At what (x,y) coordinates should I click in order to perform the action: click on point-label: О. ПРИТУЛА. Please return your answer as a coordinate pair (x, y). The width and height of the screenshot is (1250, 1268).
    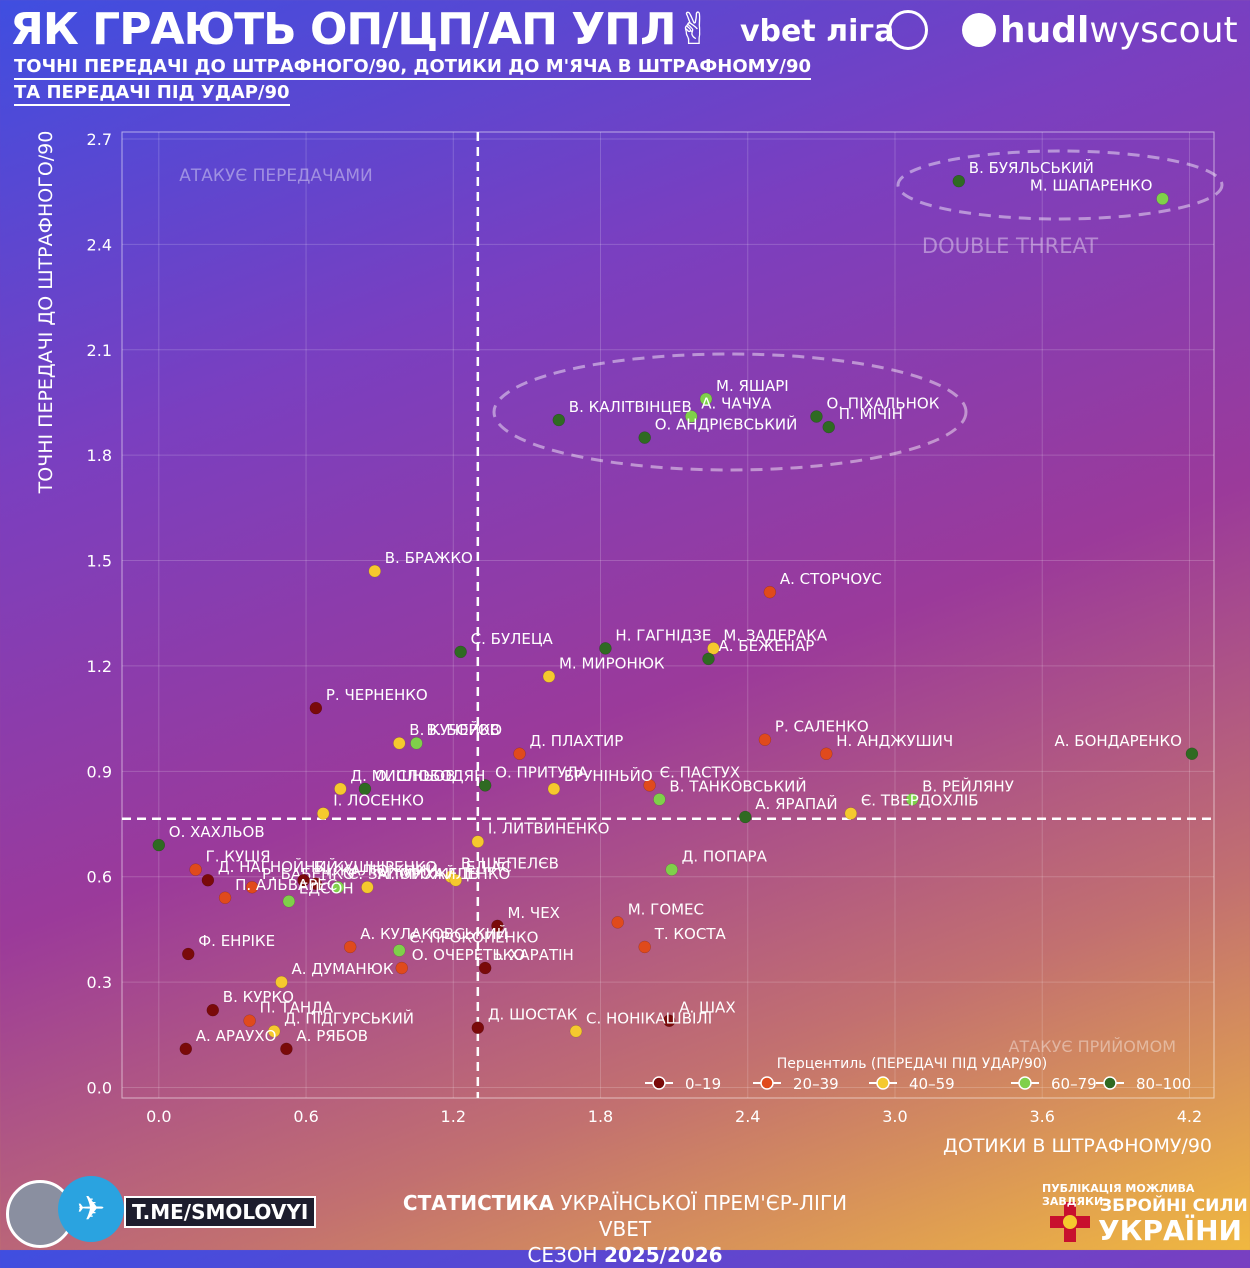
    Looking at the image, I should click on (541, 772).